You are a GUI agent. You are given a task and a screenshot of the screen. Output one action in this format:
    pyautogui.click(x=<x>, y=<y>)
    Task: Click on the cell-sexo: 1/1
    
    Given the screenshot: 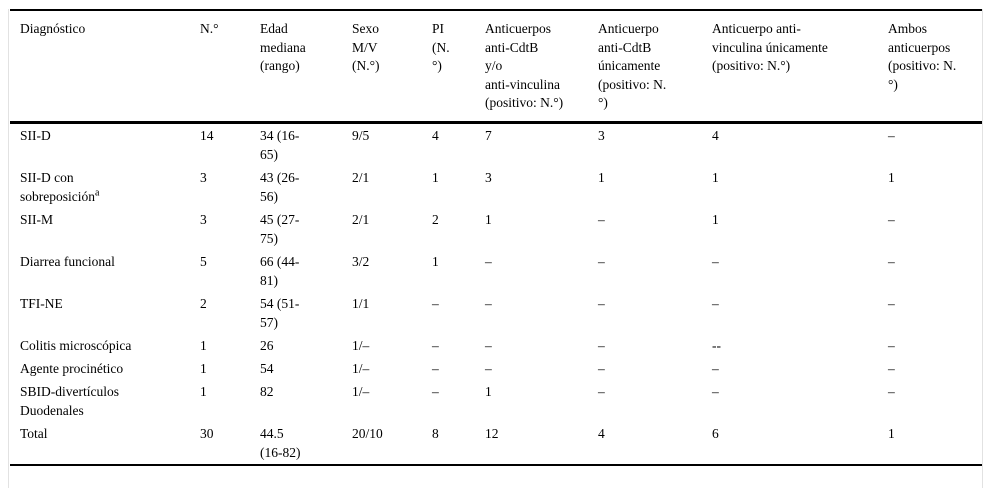 What is the action you would take?
    pyautogui.click(x=361, y=303)
    